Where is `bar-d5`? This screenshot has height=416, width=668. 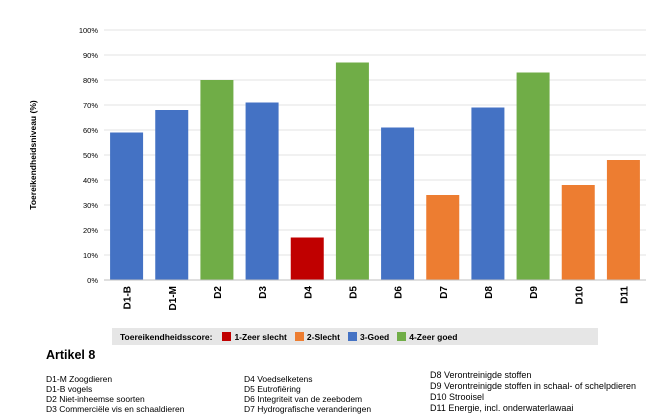
bar-d5 is located at coordinates (352, 171).